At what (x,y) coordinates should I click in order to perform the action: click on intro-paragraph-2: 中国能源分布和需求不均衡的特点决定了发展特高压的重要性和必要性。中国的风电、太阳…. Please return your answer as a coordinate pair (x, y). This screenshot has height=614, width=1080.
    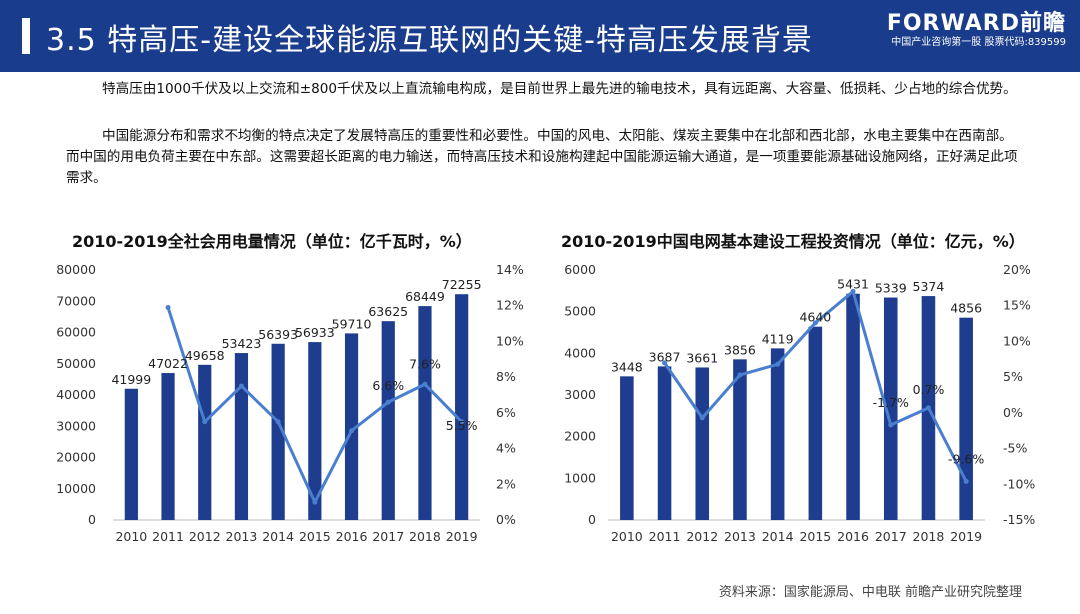
    Looking at the image, I should click on (542, 157).